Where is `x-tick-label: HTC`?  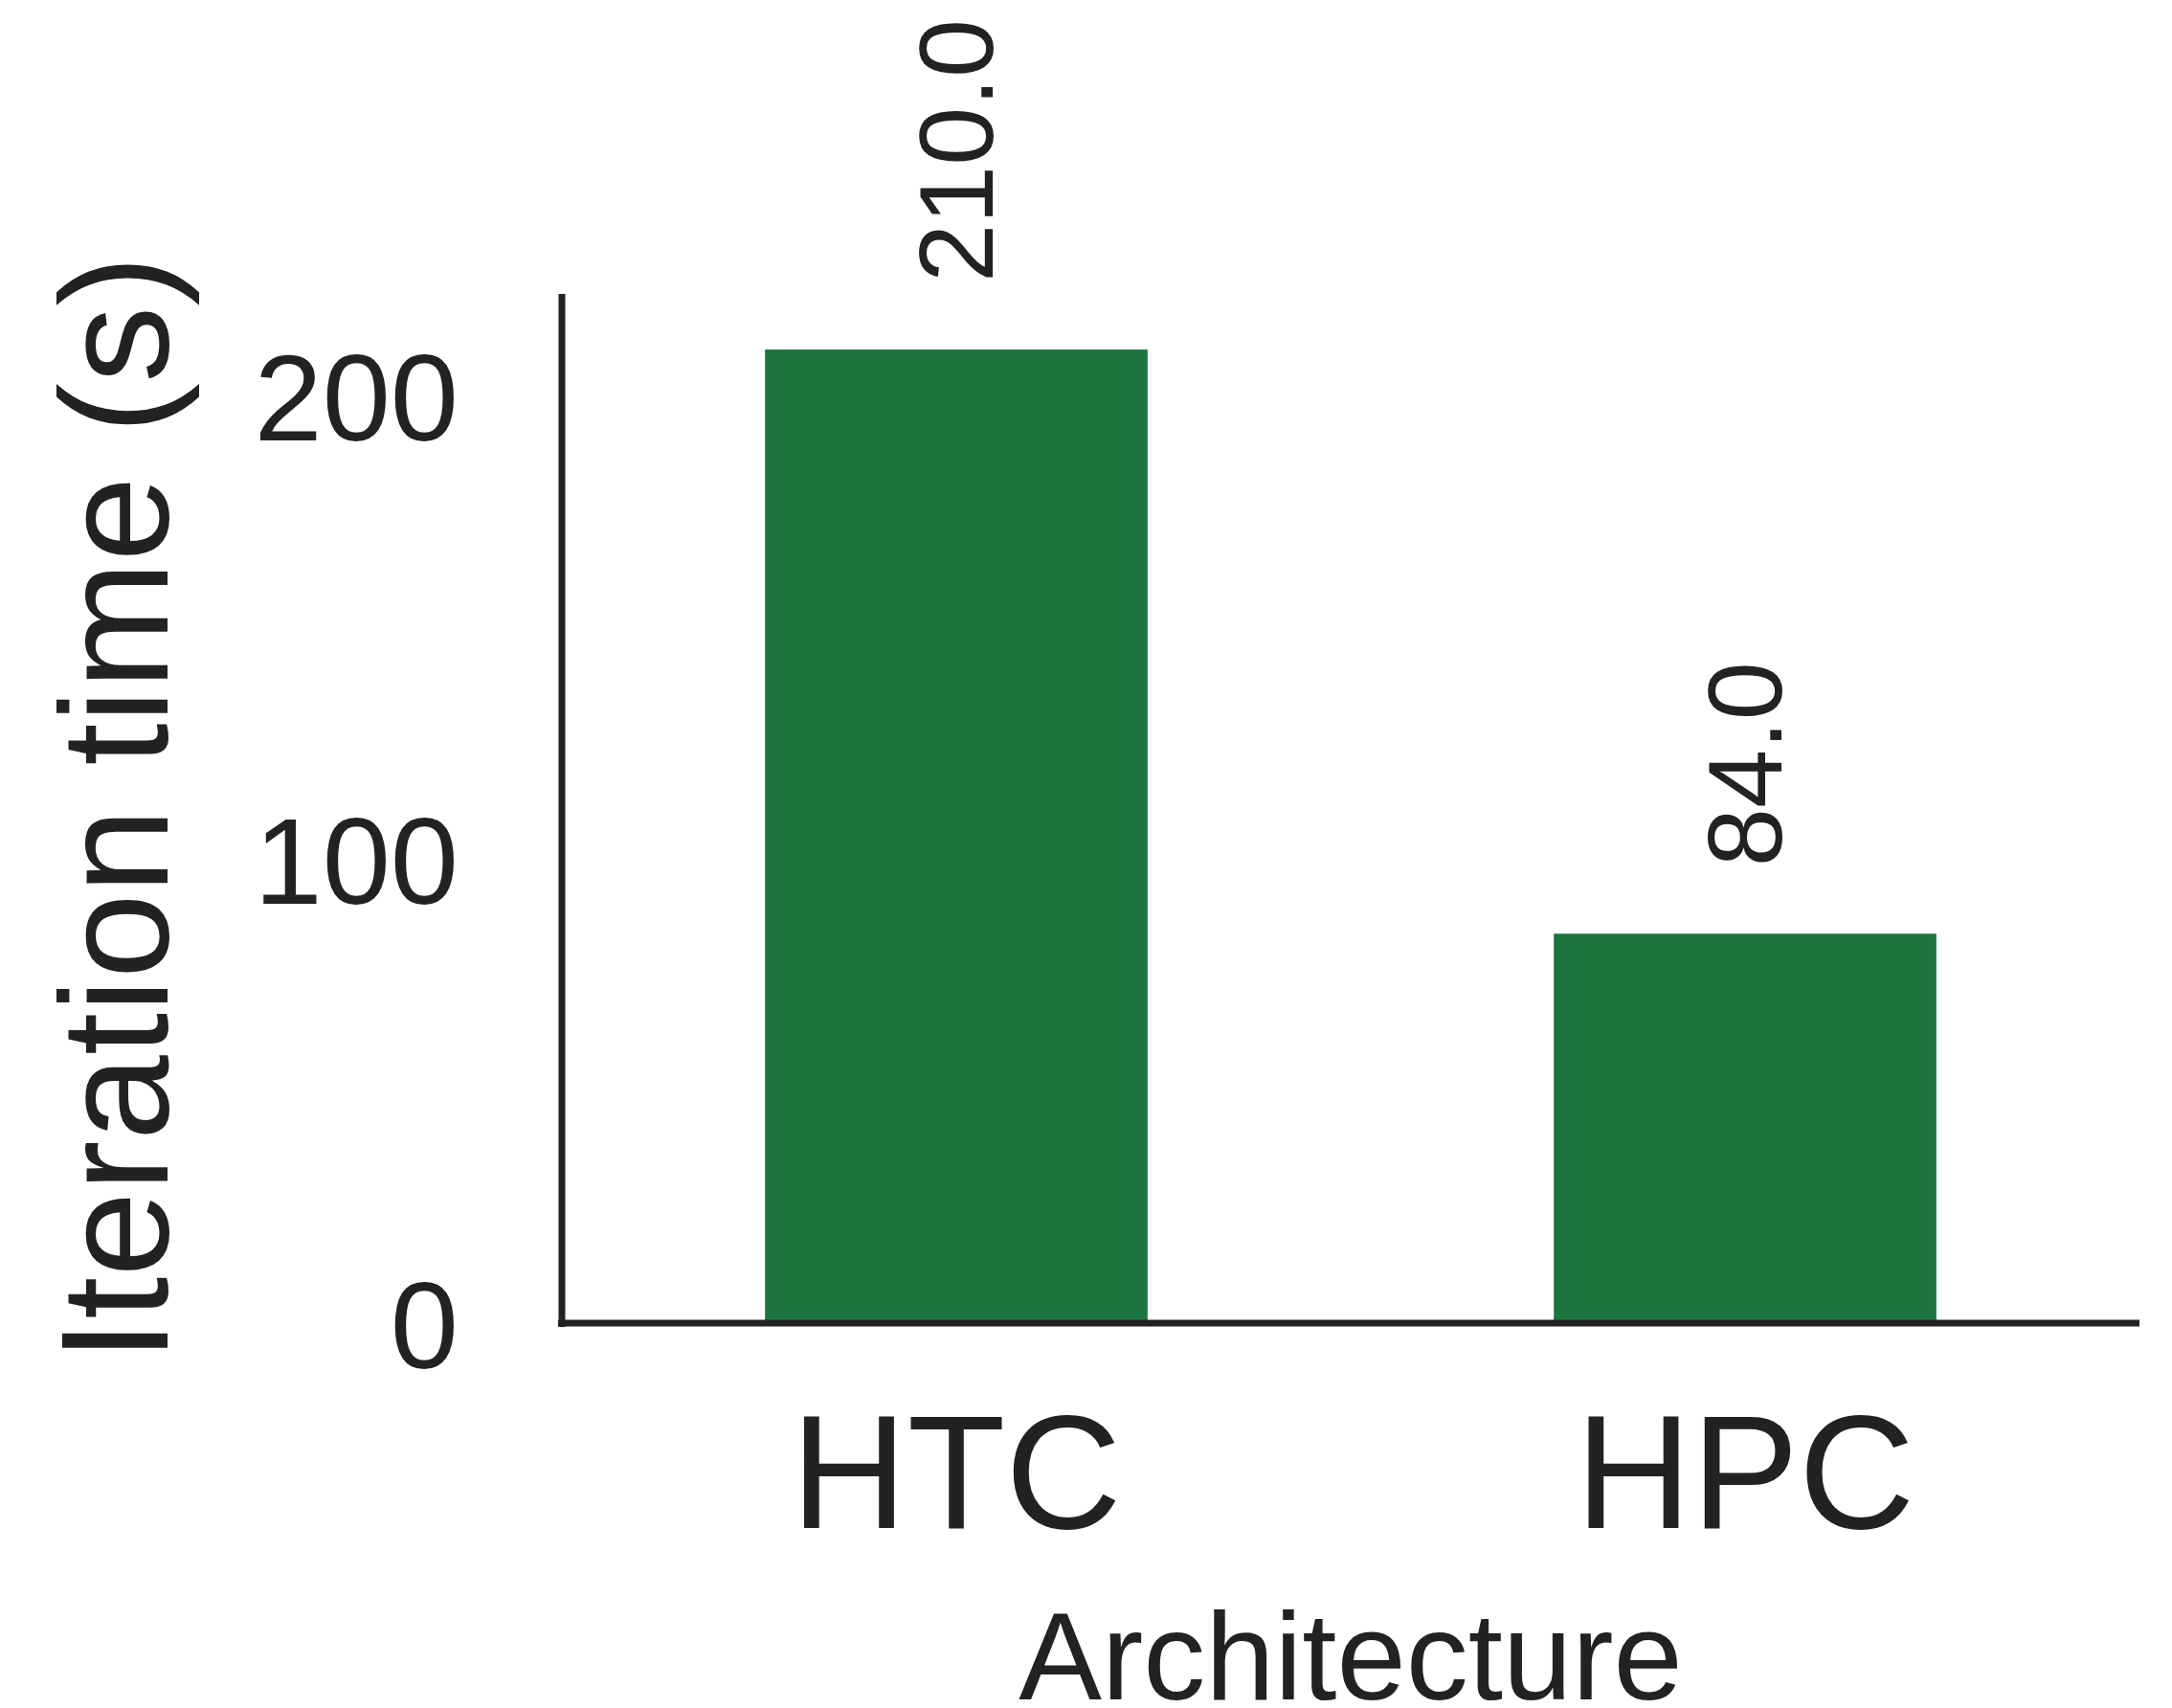 x-tick-label: HTC is located at coordinates (956, 1473).